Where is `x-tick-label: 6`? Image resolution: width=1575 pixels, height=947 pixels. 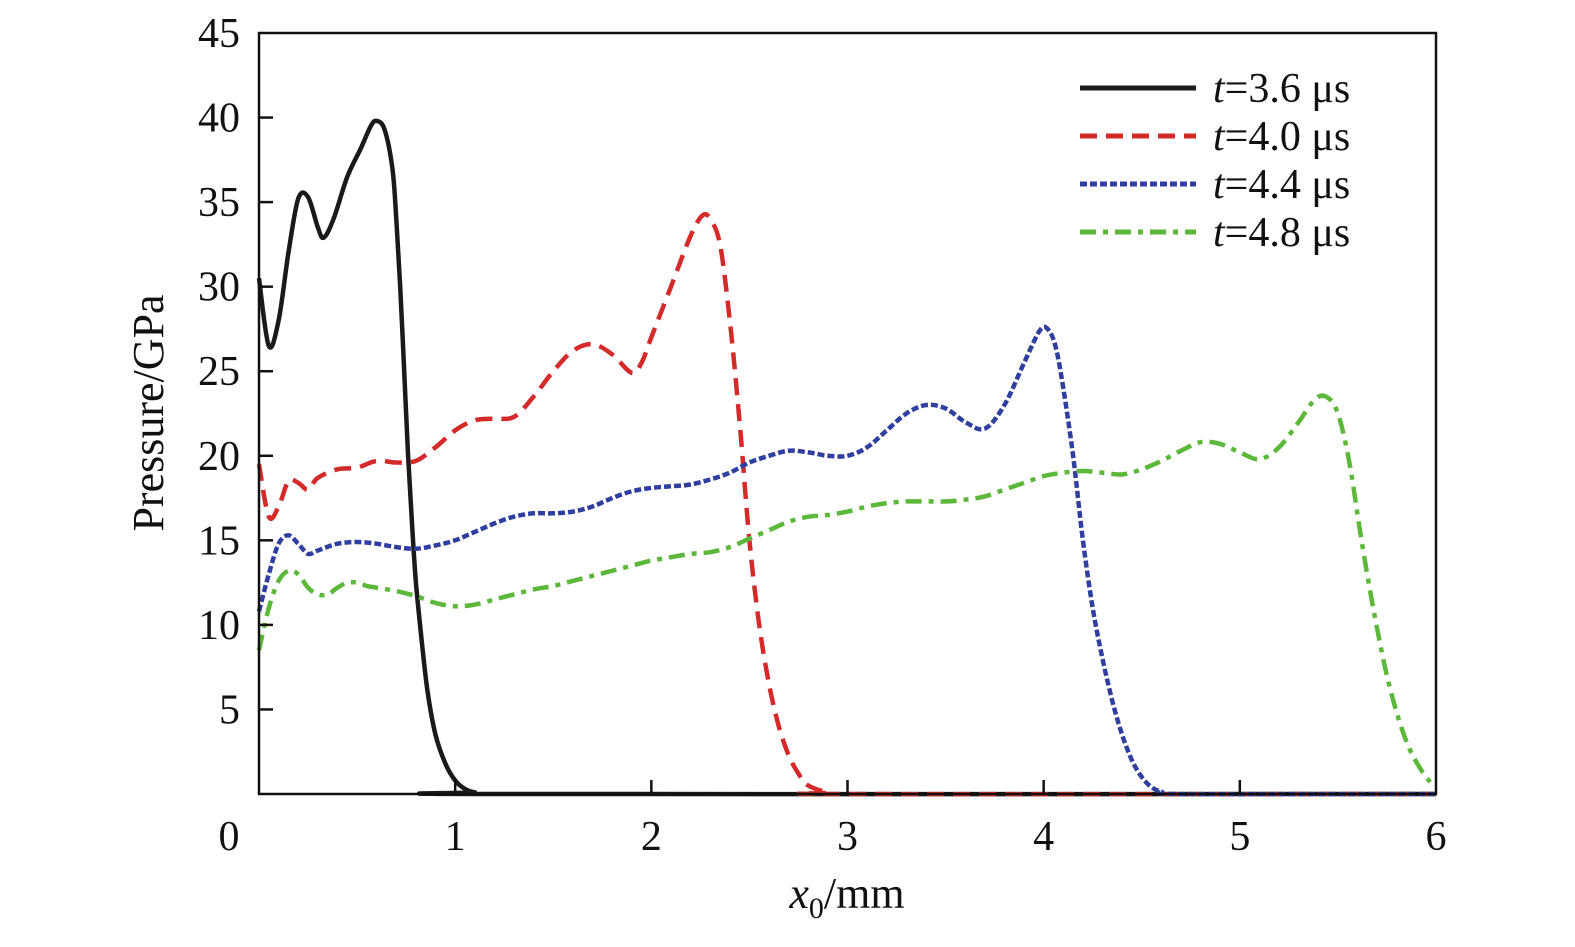
x-tick-label: 6 is located at coordinates (1436, 837).